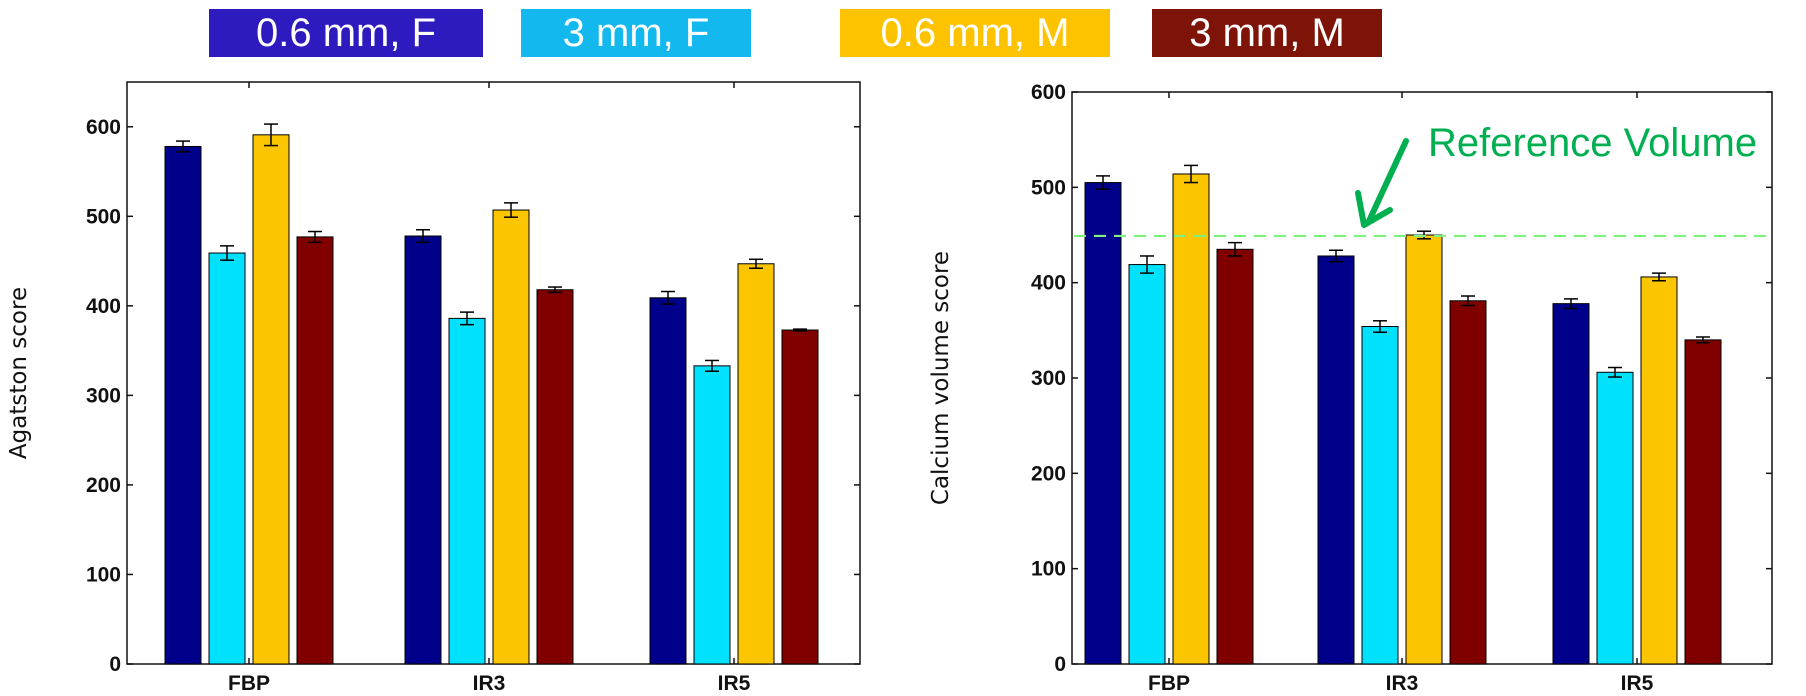  What do you see at coordinates (19, 373) in the screenshot?
I see `y-axis-title: Agatston score` at bounding box center [19, 373].